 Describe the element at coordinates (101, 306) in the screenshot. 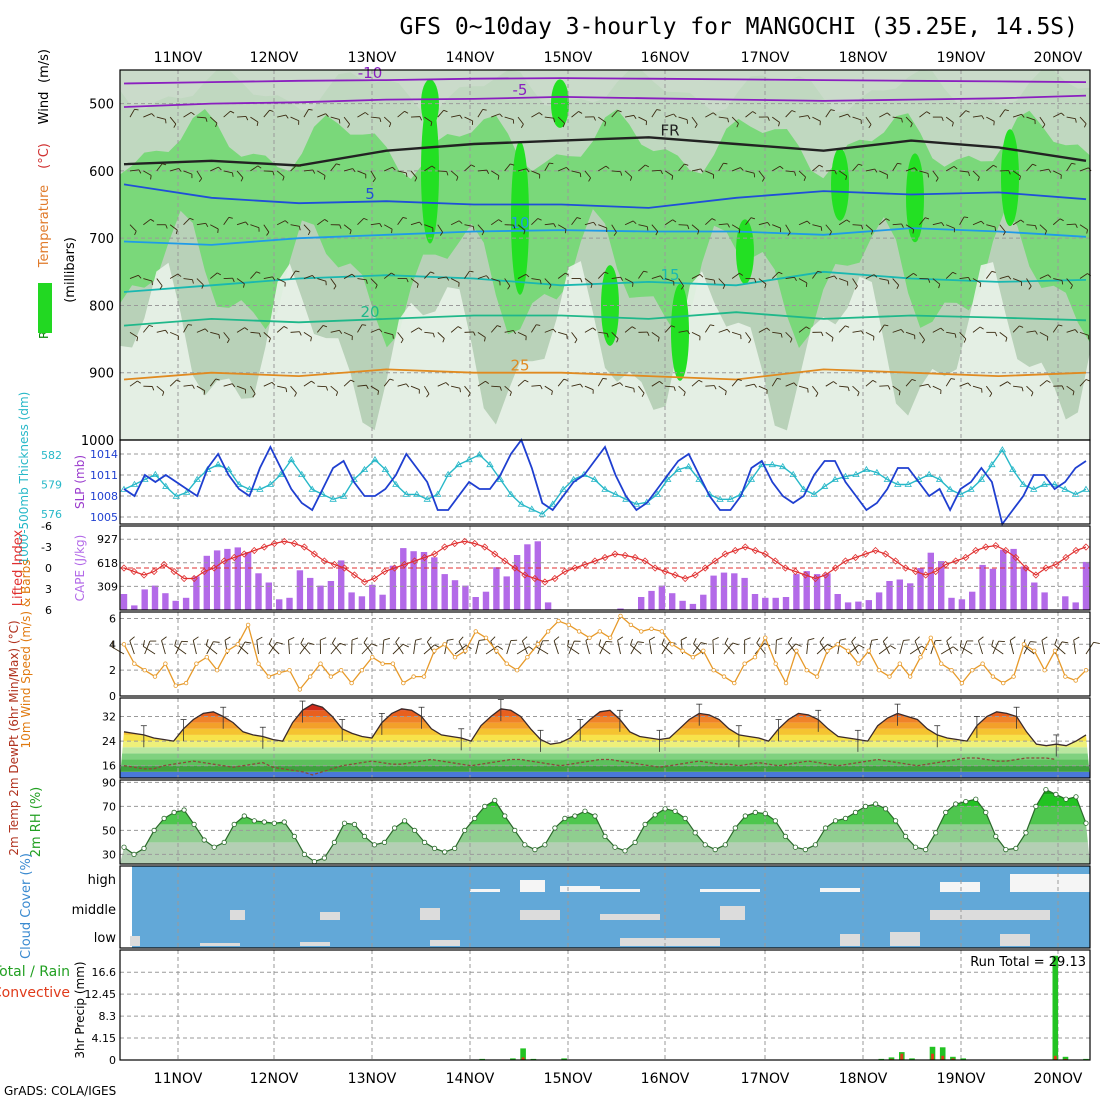

I see `pressure-tick-label: 800` at that location.